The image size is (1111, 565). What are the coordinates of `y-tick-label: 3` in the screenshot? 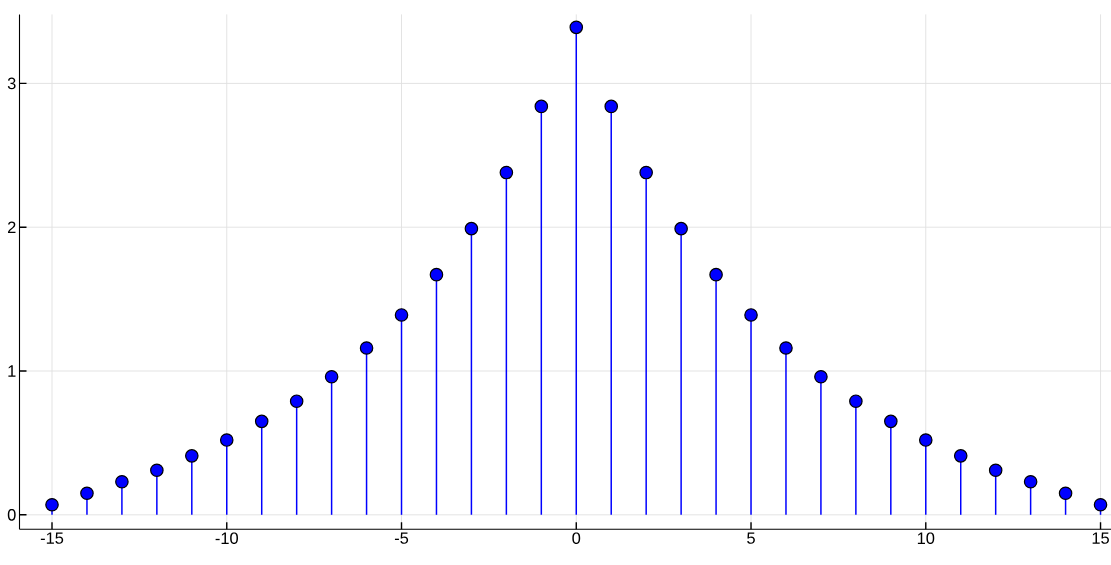 It's located at (11, 83).